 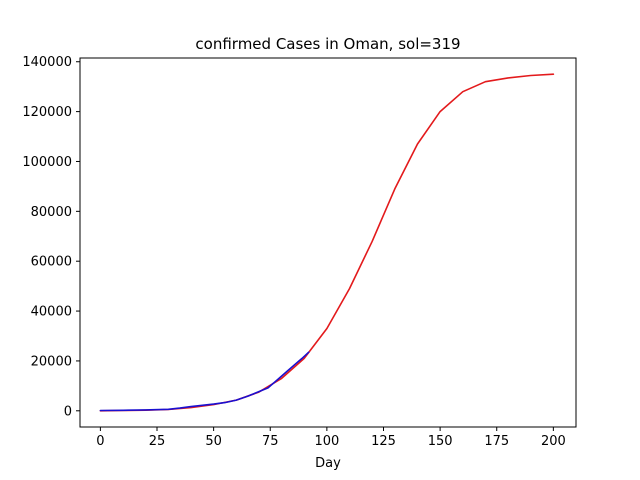 What do you see at coordinates (47, 62) in the screenshot?
I see `y-tick-label: 140000` at bounding box center [47, 62].